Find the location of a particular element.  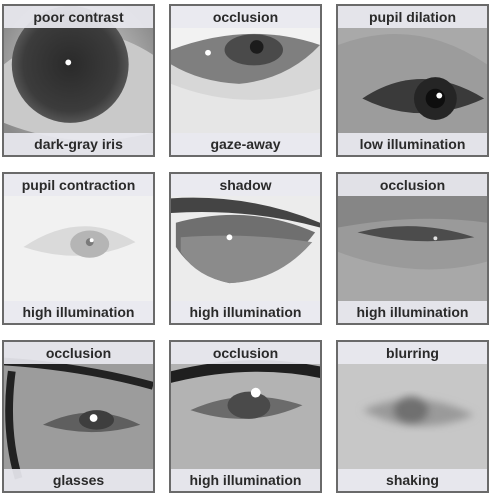

eye-image-blurring: blurring shaking is located at coordinates (412, 416).